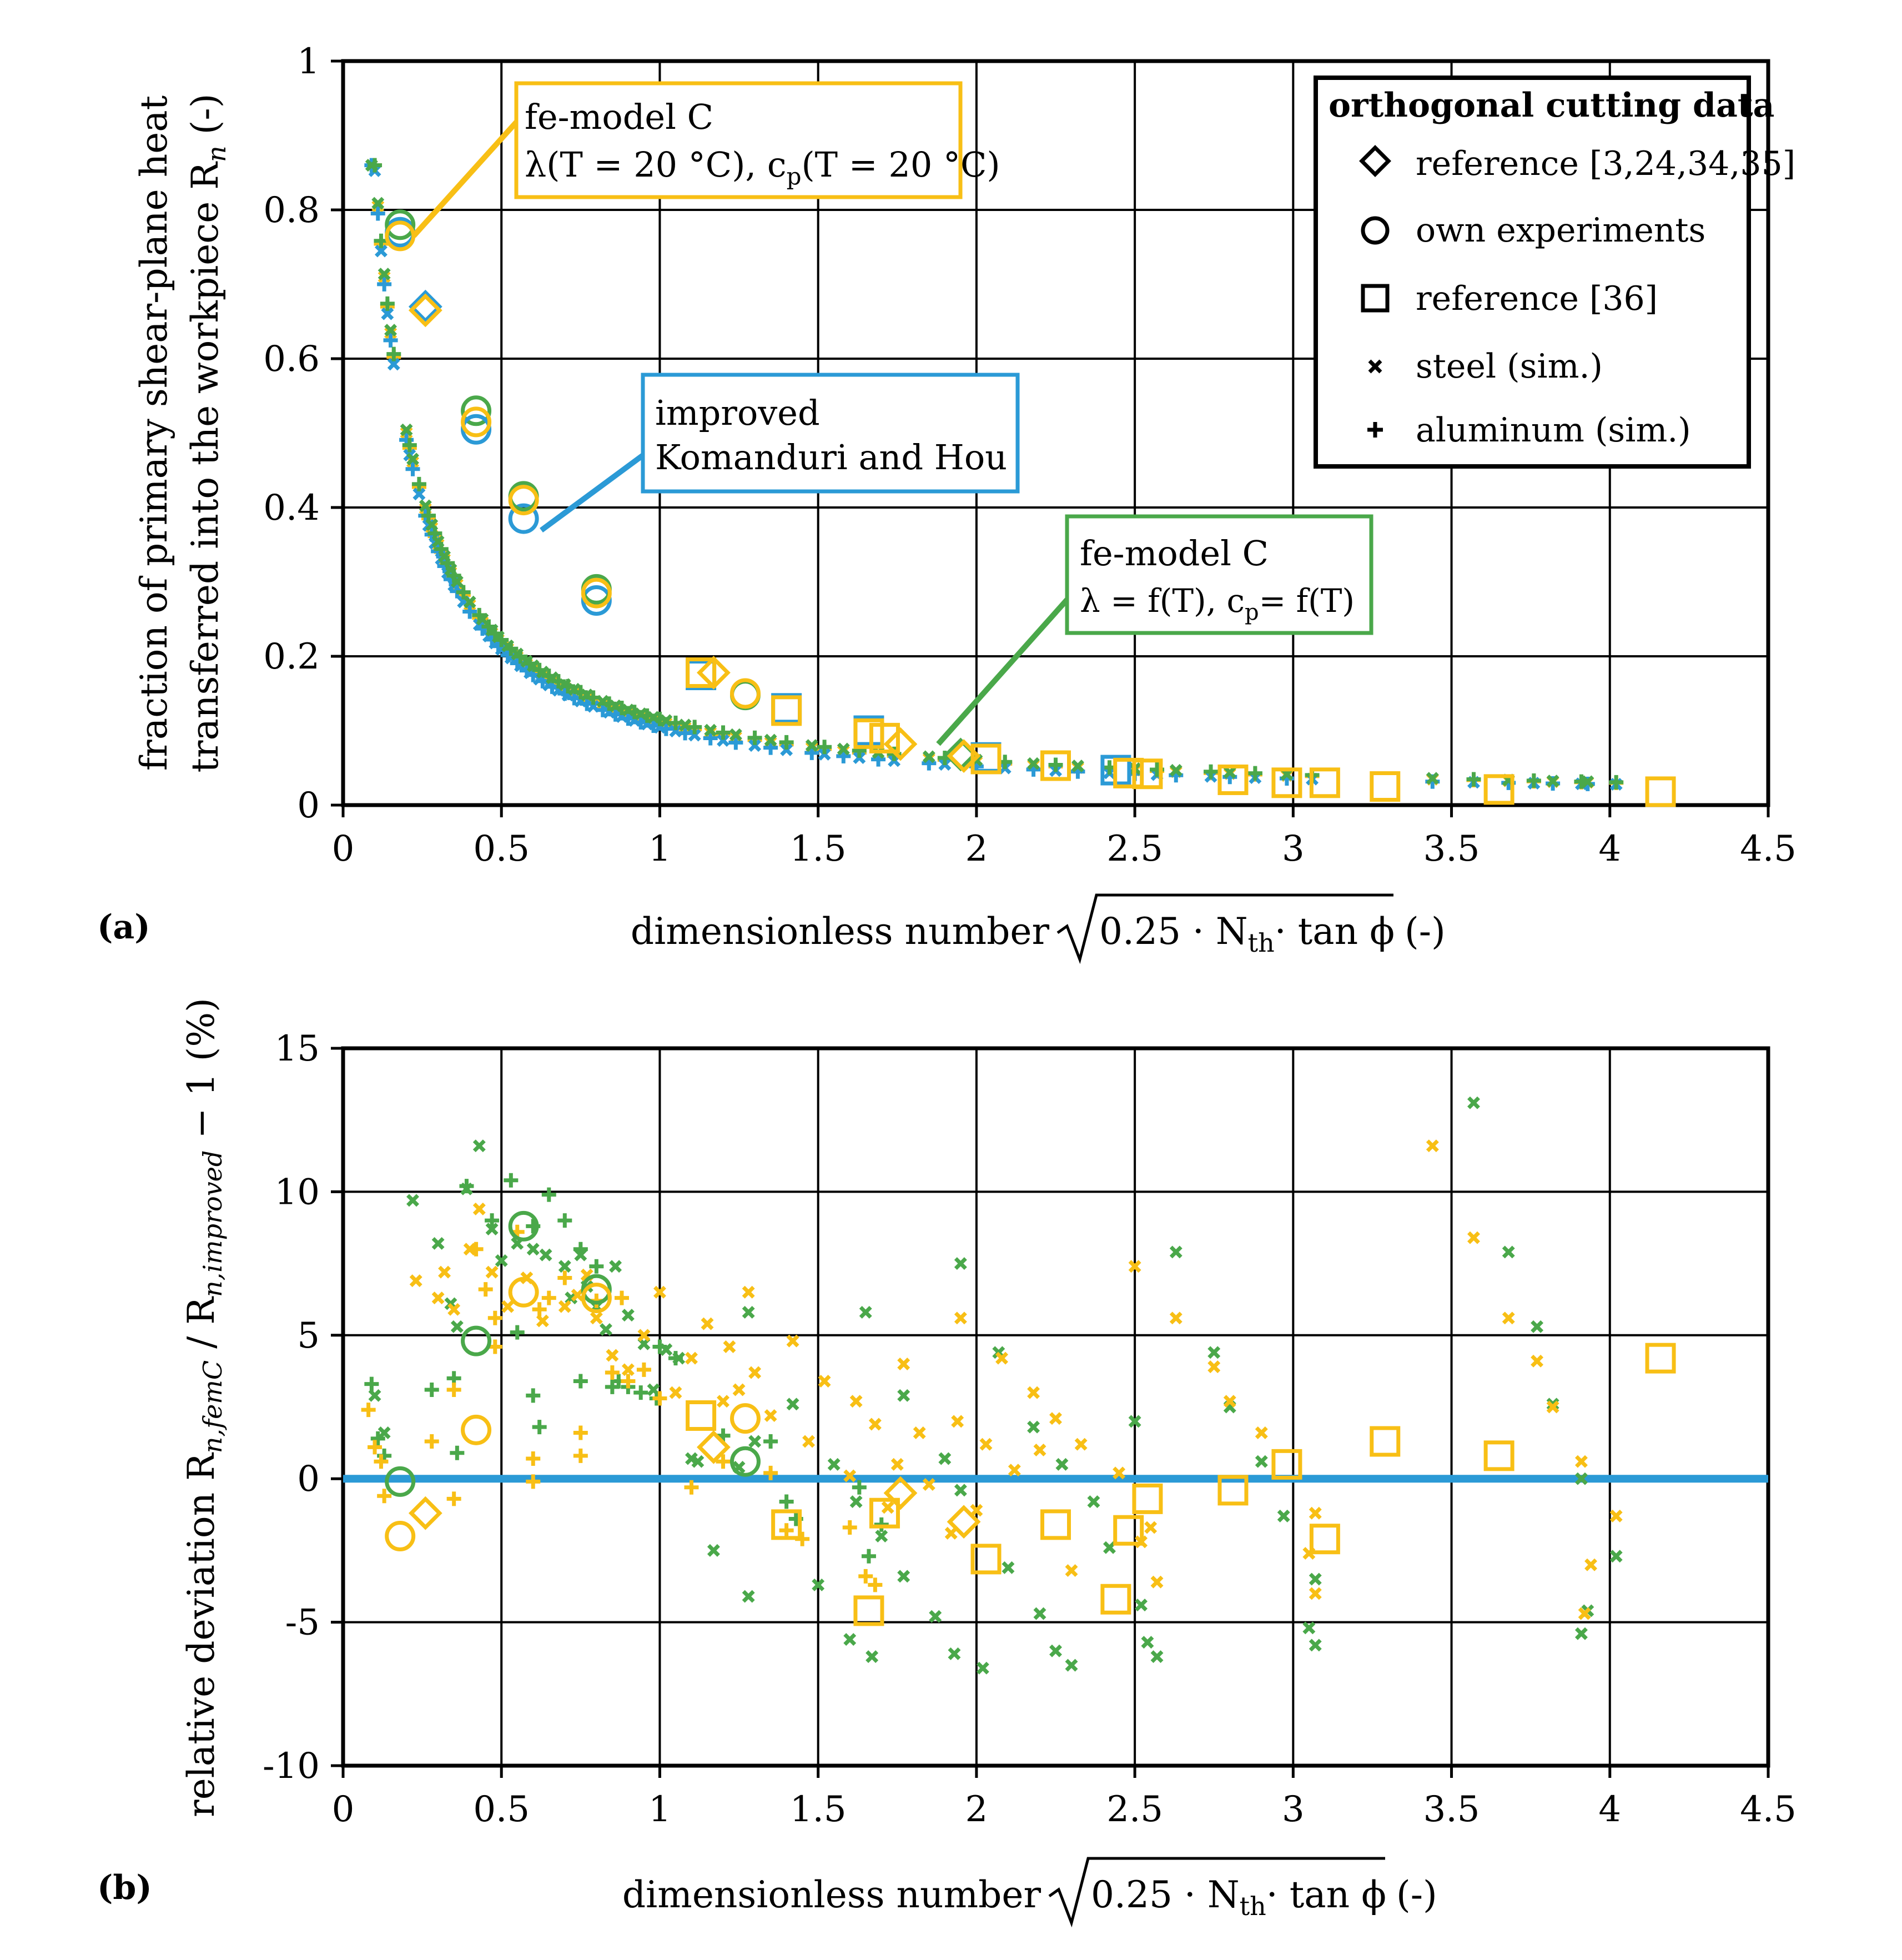 The image size is (1902, 1960). What do you see at coordinates (1537, 298) in the screenshot?
I see `legend-entry-reference-36: reference [36]` at bounding box center [1537, 298].